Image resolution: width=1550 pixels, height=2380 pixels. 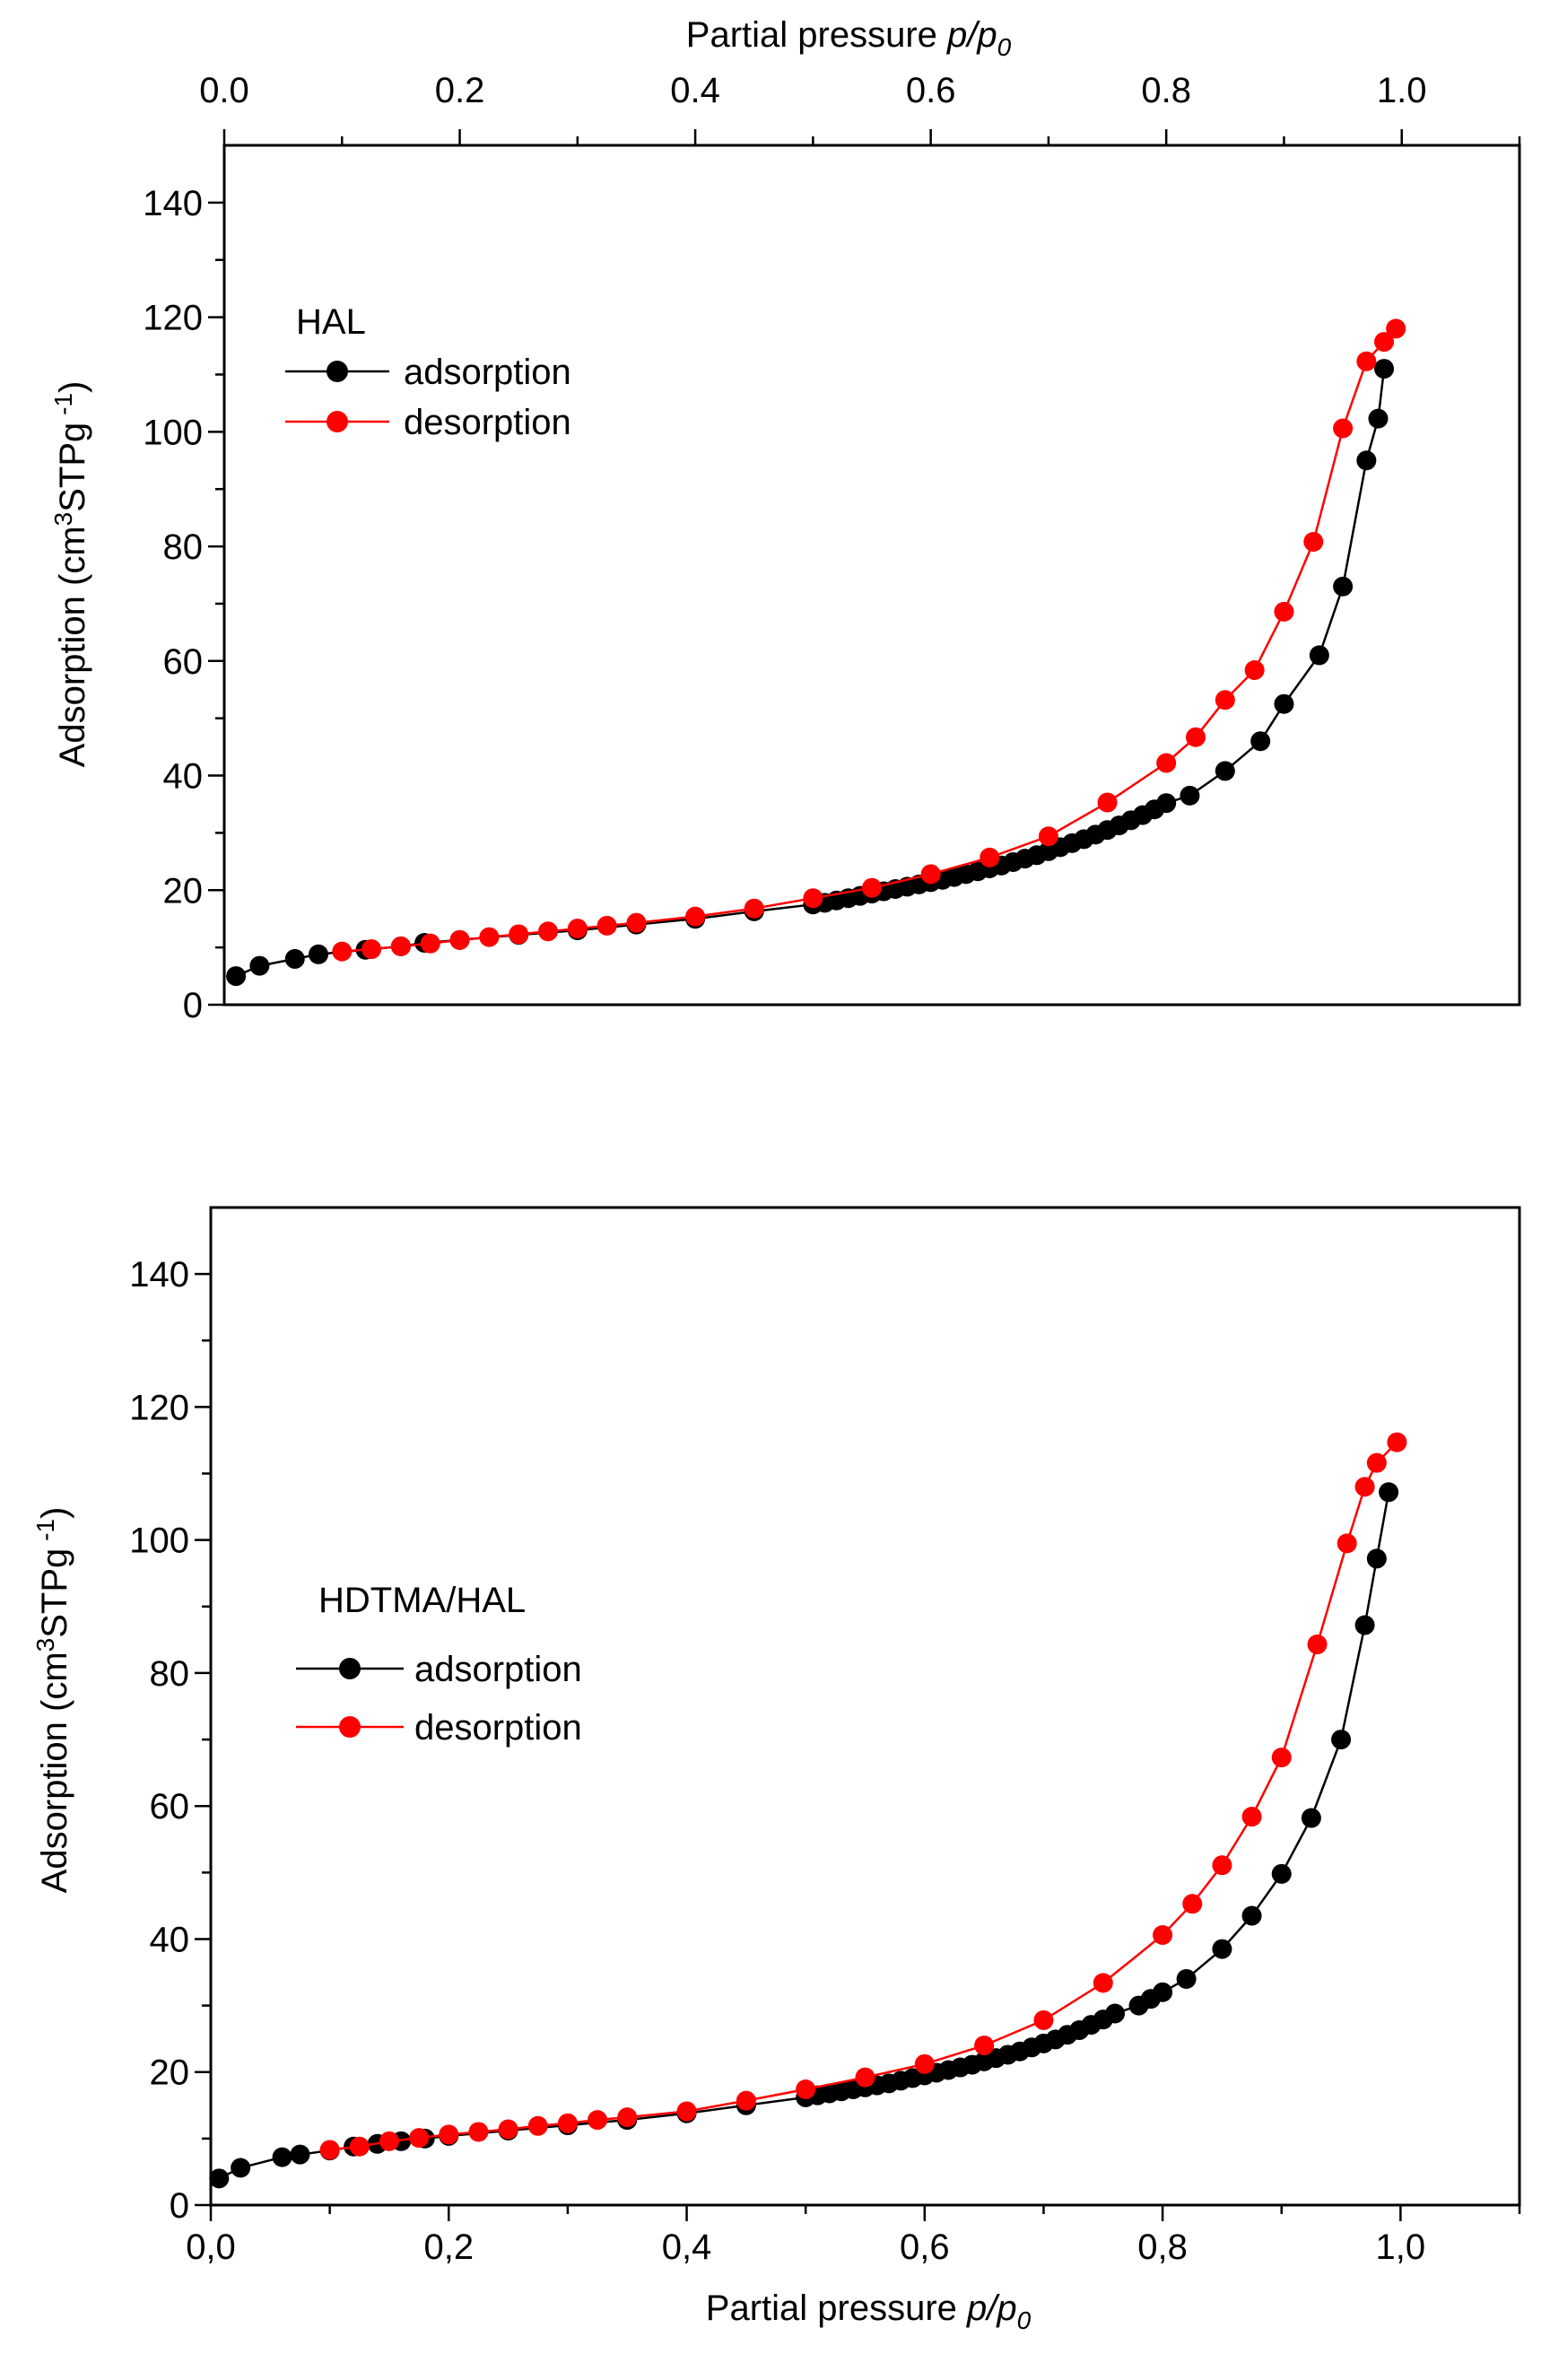 What do you see at coordinates (1166, 91) in the screenshot?
I see `x-tick-label: 0.8` at bounding box center [1166, 91].